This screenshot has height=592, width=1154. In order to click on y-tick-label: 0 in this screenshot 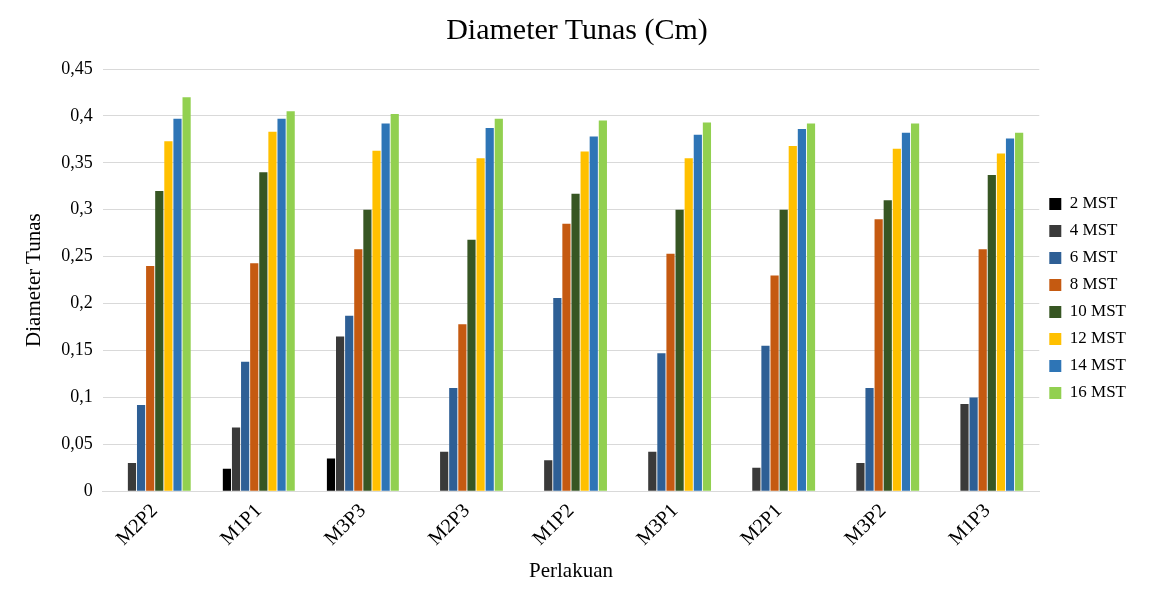, I will do `click(88, 489)`.